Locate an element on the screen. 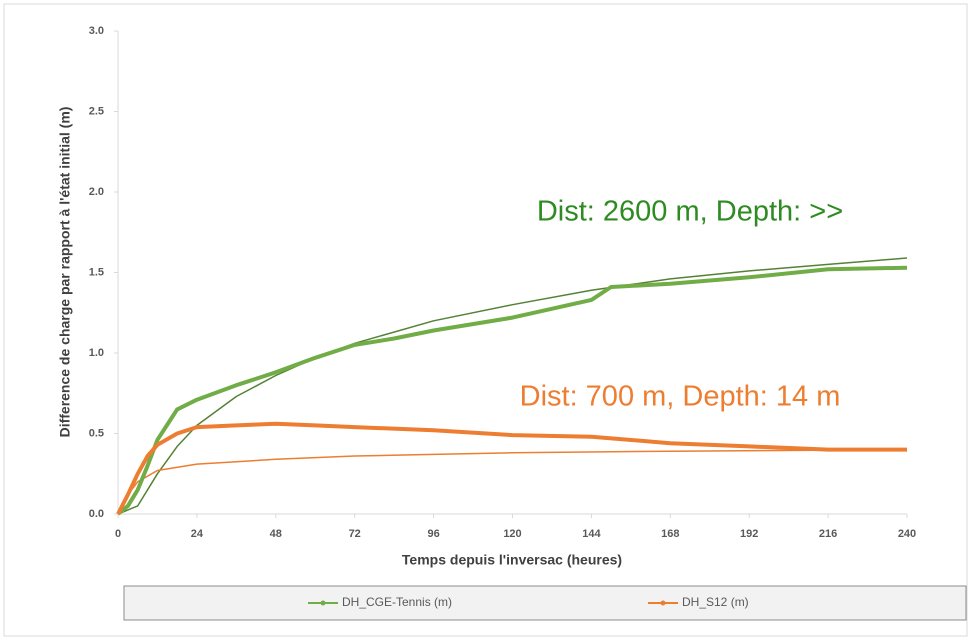 The image size is (968, 637). legend is located at coordinates (545, 603).